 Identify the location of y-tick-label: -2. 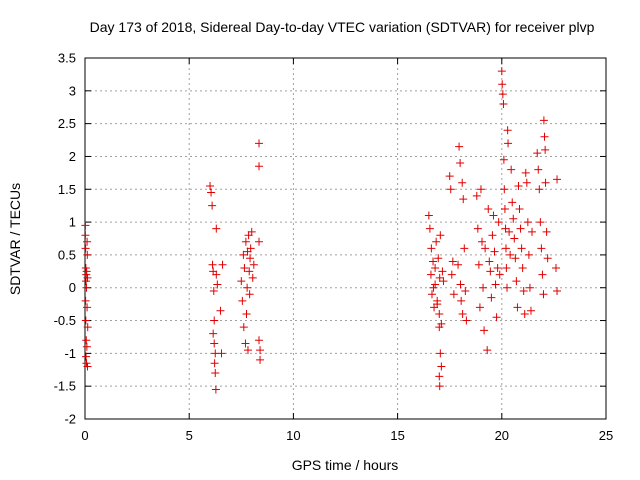
(70, 419).